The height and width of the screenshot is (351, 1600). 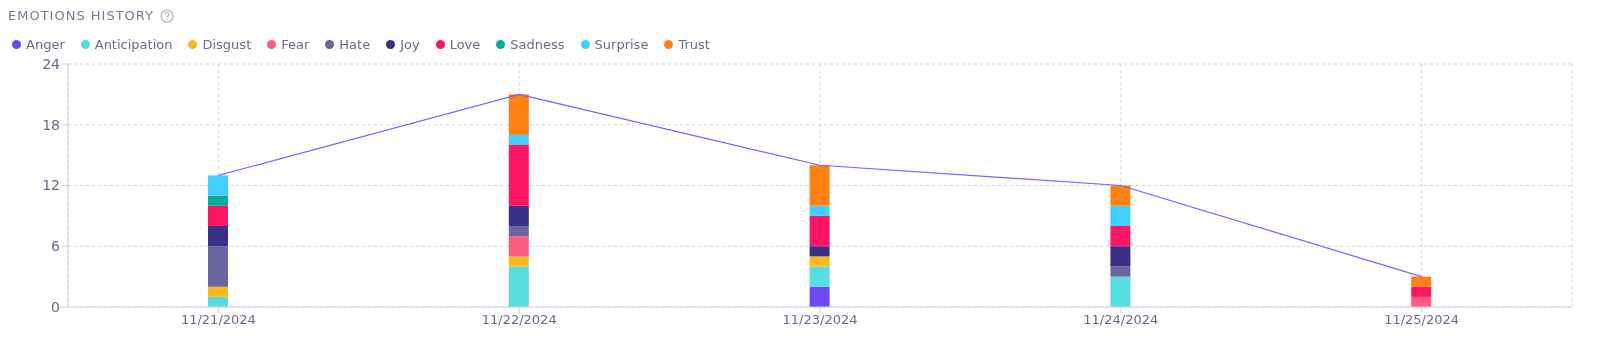 I want to click on legend-label: Love, so click(x=465, y=44).